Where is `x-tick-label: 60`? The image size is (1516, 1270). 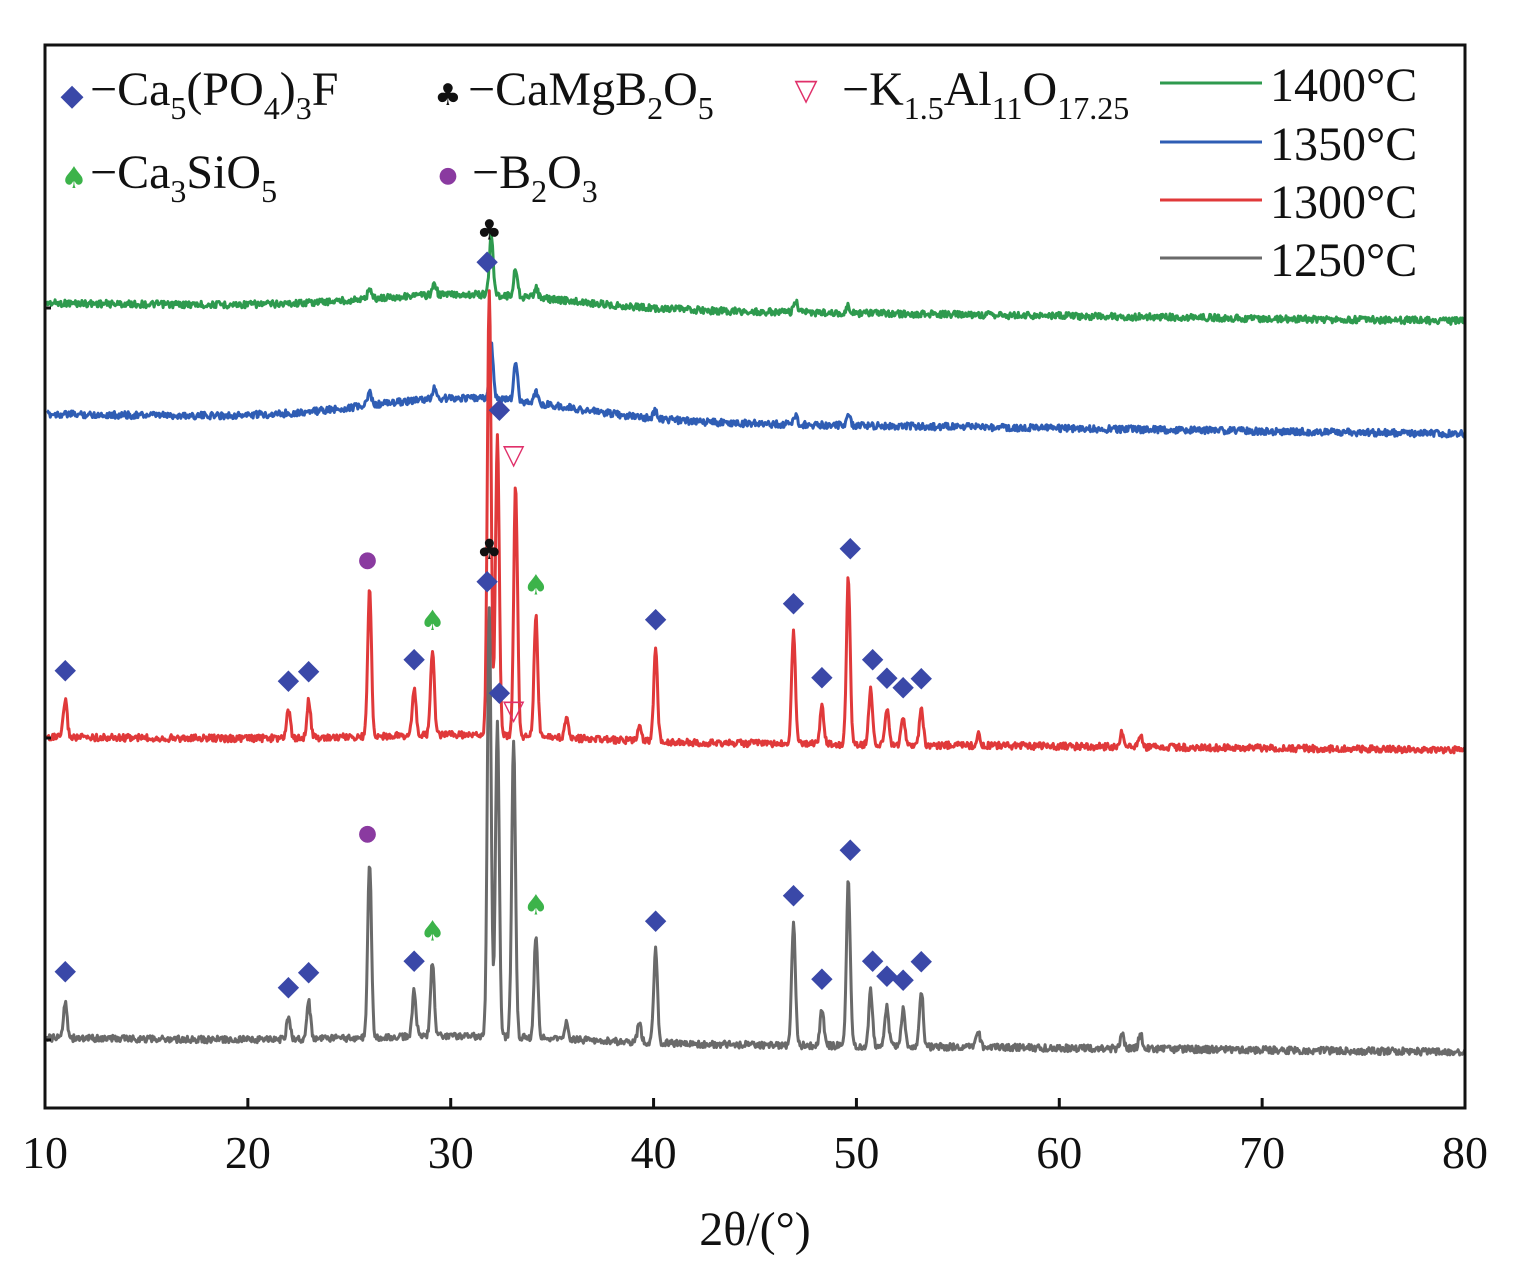 x-tick-label: 60 is located at coordinates (1059, 1152).